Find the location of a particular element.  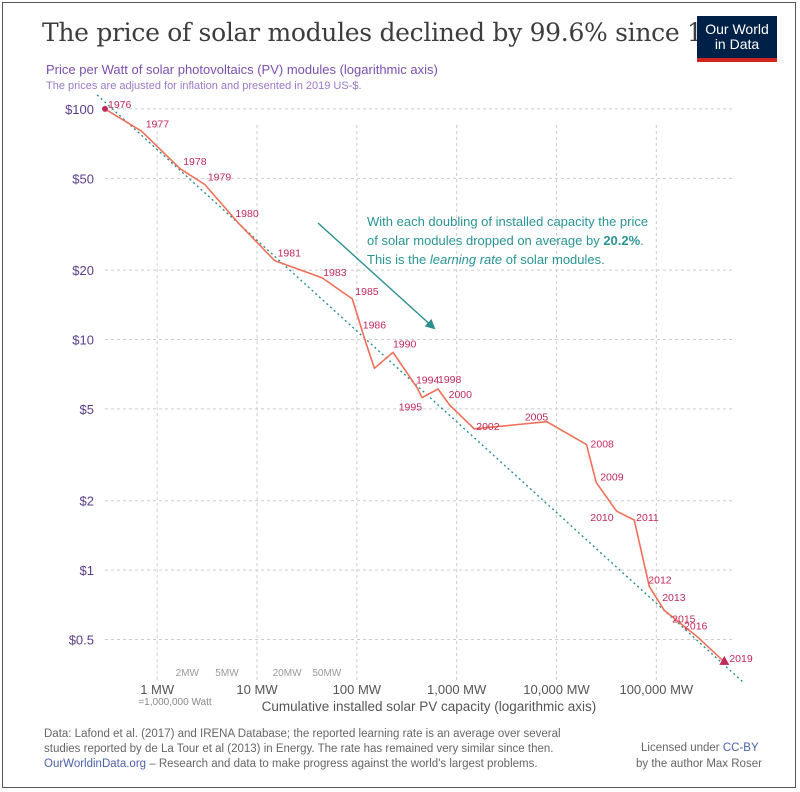

y-tick-label: $0.5 is located at coordinates (81, 640).